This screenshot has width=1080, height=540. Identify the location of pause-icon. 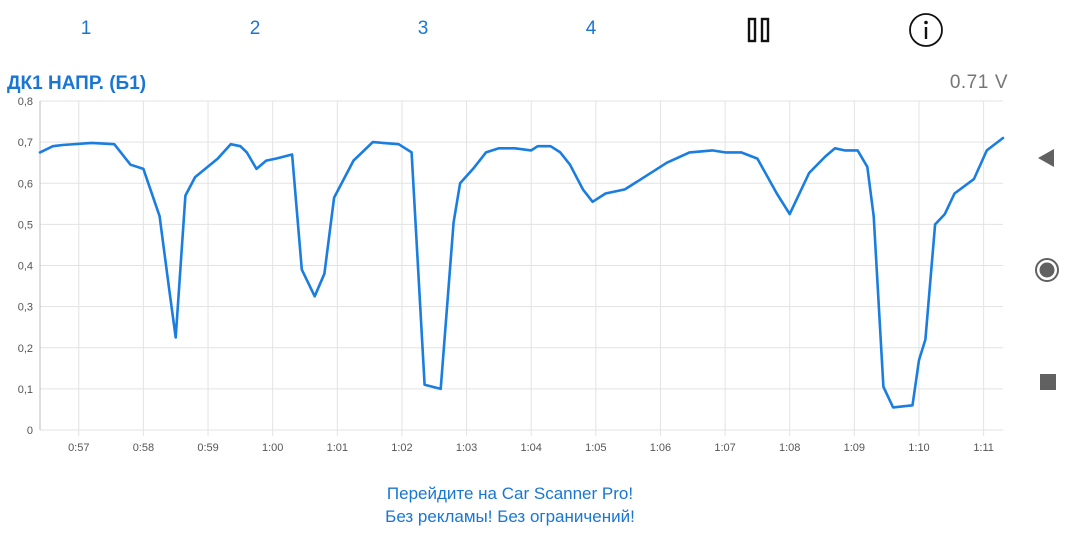
(759, 30).